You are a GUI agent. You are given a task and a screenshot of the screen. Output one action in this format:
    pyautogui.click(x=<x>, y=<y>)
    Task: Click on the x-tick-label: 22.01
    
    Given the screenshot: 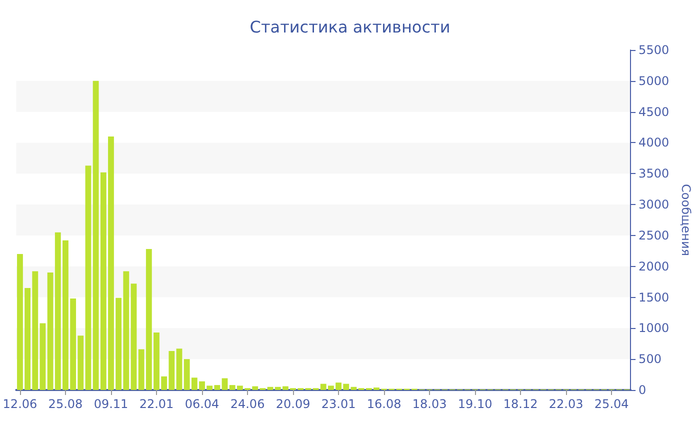 What is the action you would take?
    pyautogui.click(x=156, y=404)
    